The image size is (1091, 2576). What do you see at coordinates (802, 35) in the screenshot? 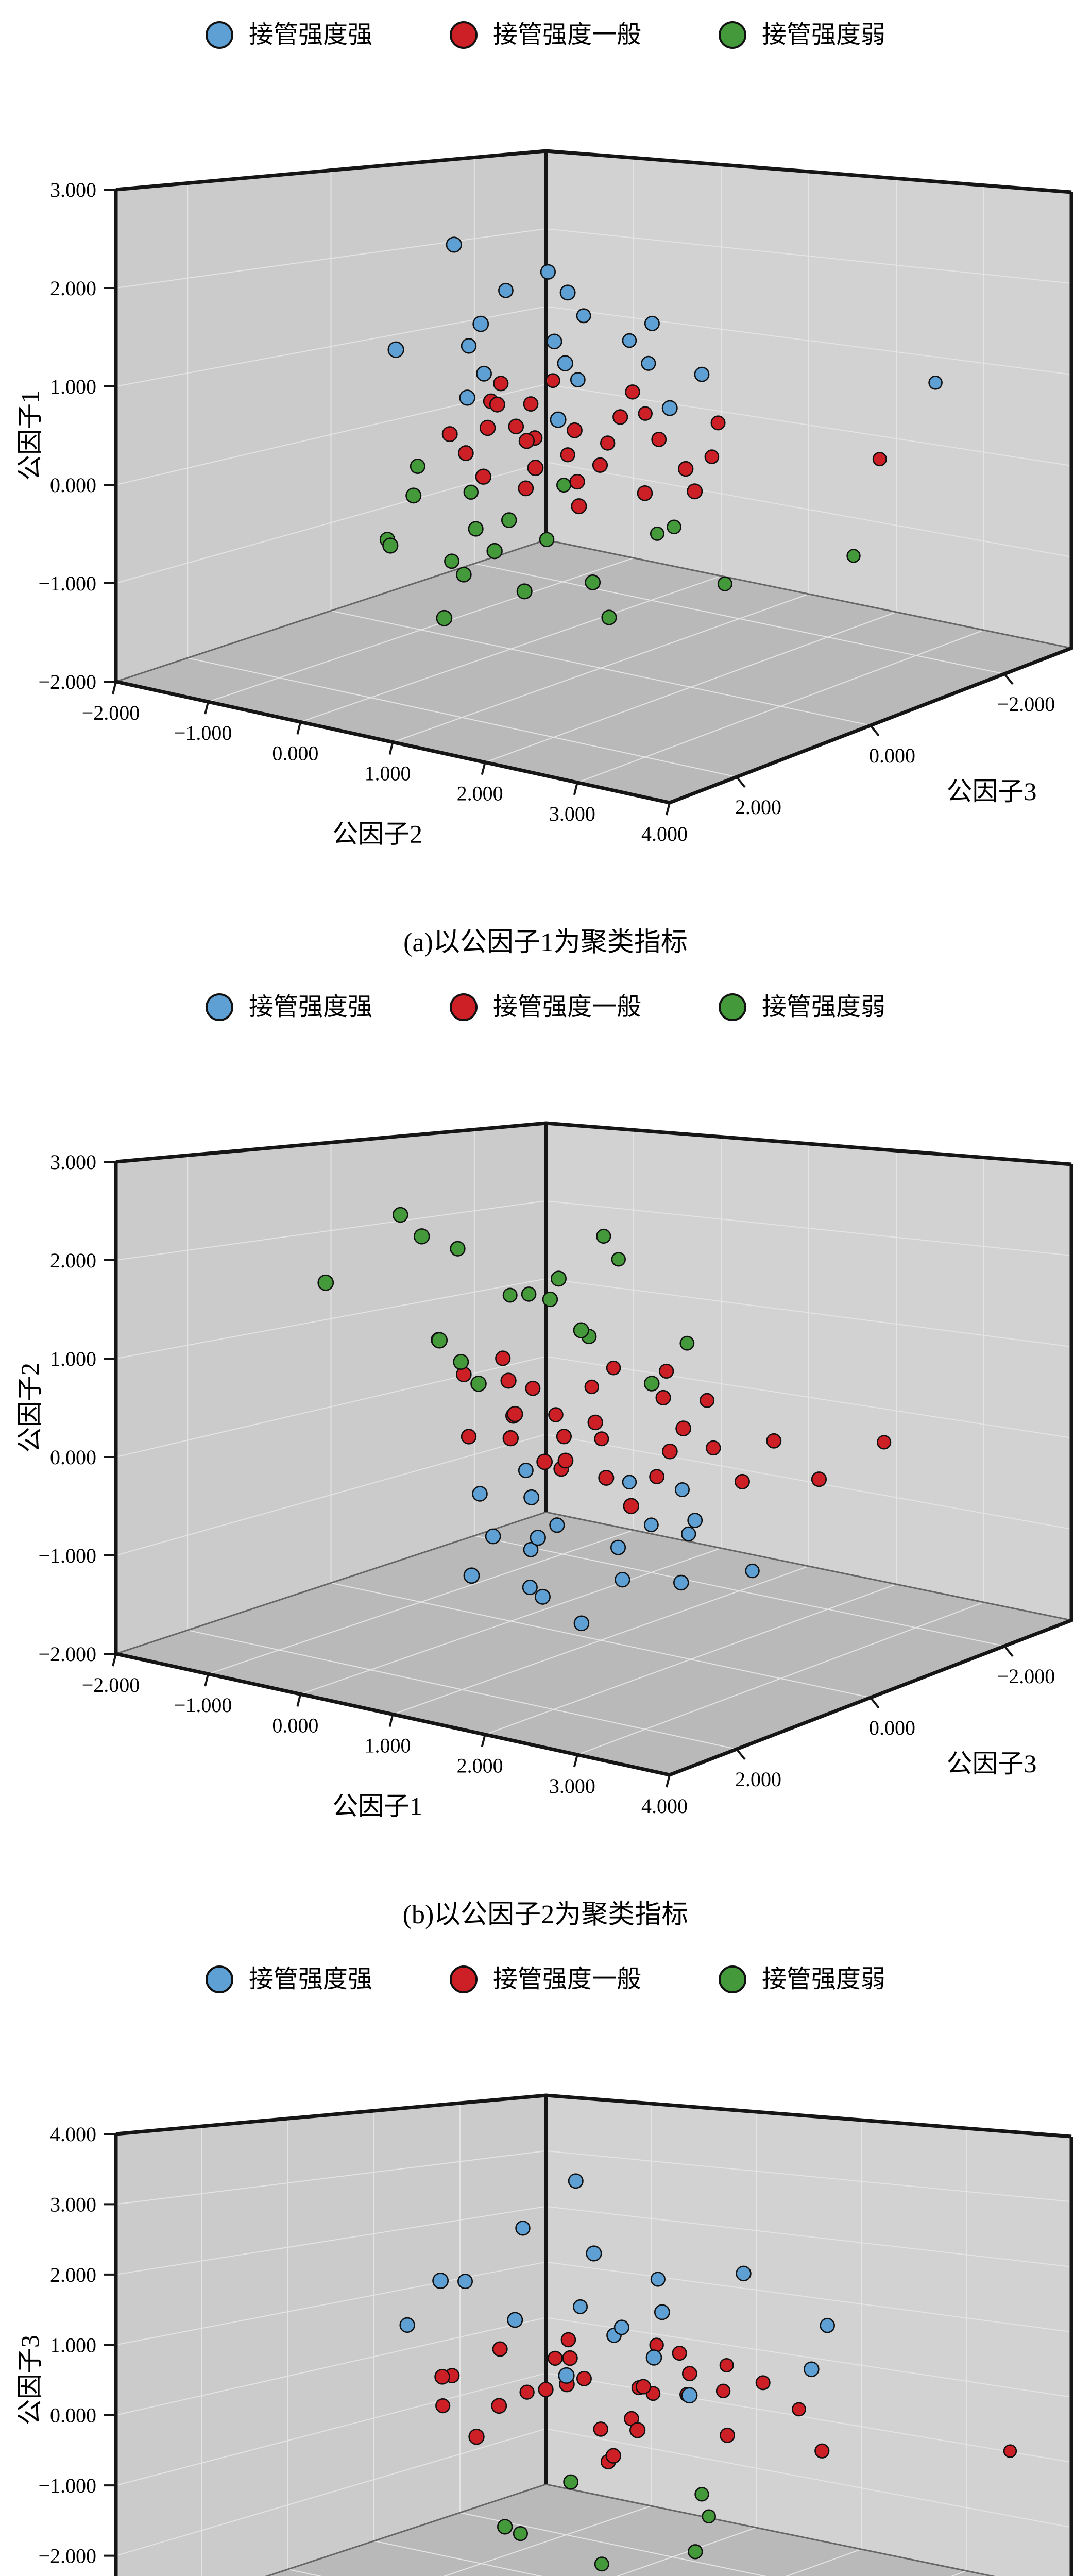
I see `legend-item-weak: 接管强度弱` at bounding box center [802, 35].